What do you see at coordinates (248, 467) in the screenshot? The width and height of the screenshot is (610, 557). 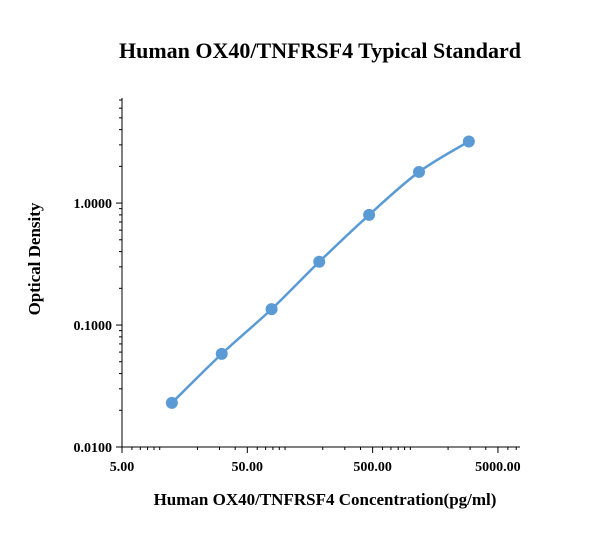 I see `x-tick-label: 50.00` at bounding box center [248, 467].